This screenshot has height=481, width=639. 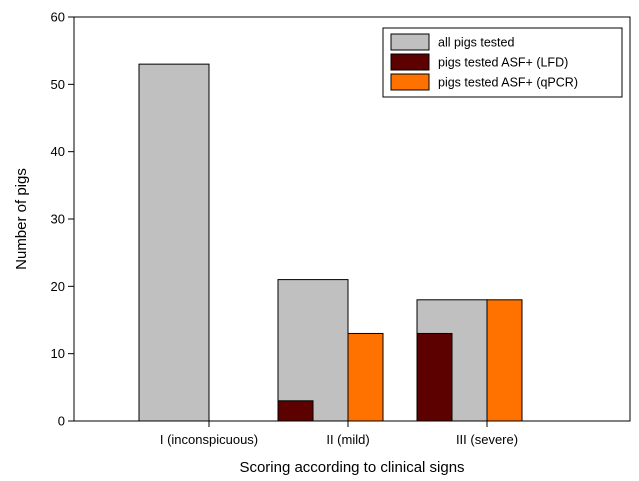 I want to click on y-tick-label: 50, so click(x=58, y=84).